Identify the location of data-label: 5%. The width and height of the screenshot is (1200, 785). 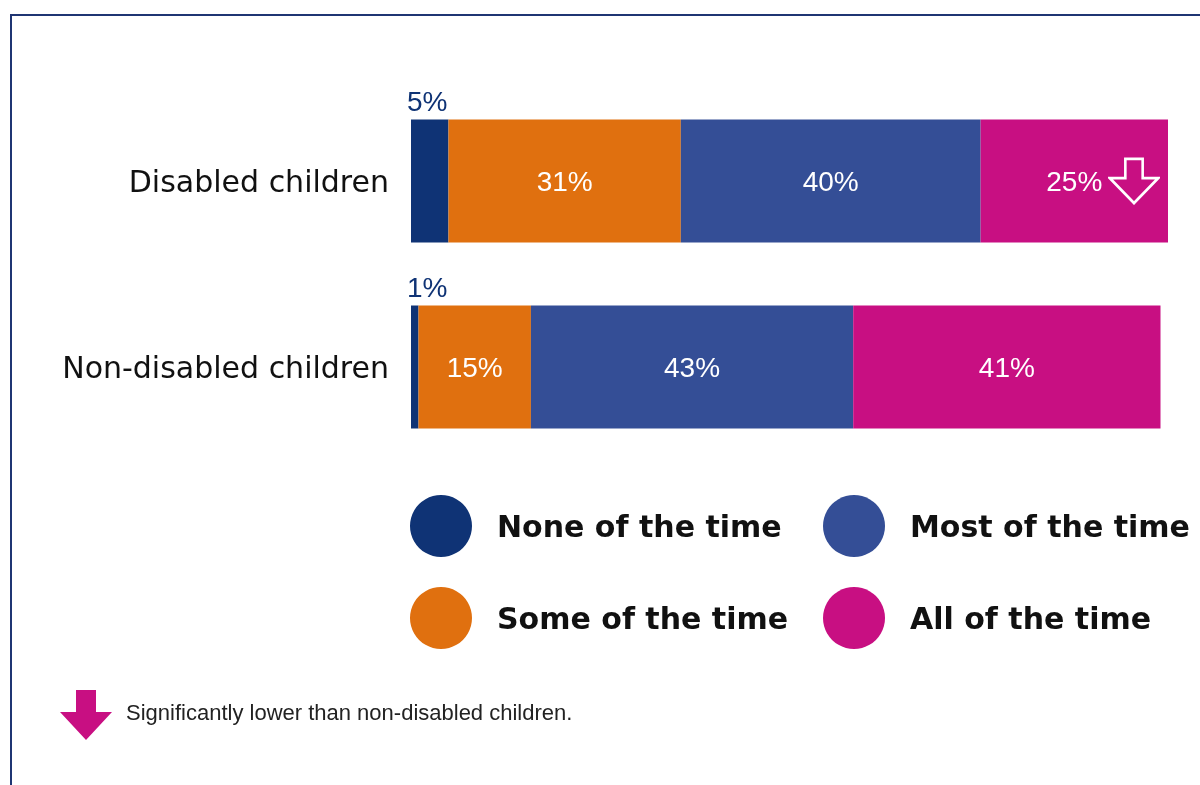
(427, 101).